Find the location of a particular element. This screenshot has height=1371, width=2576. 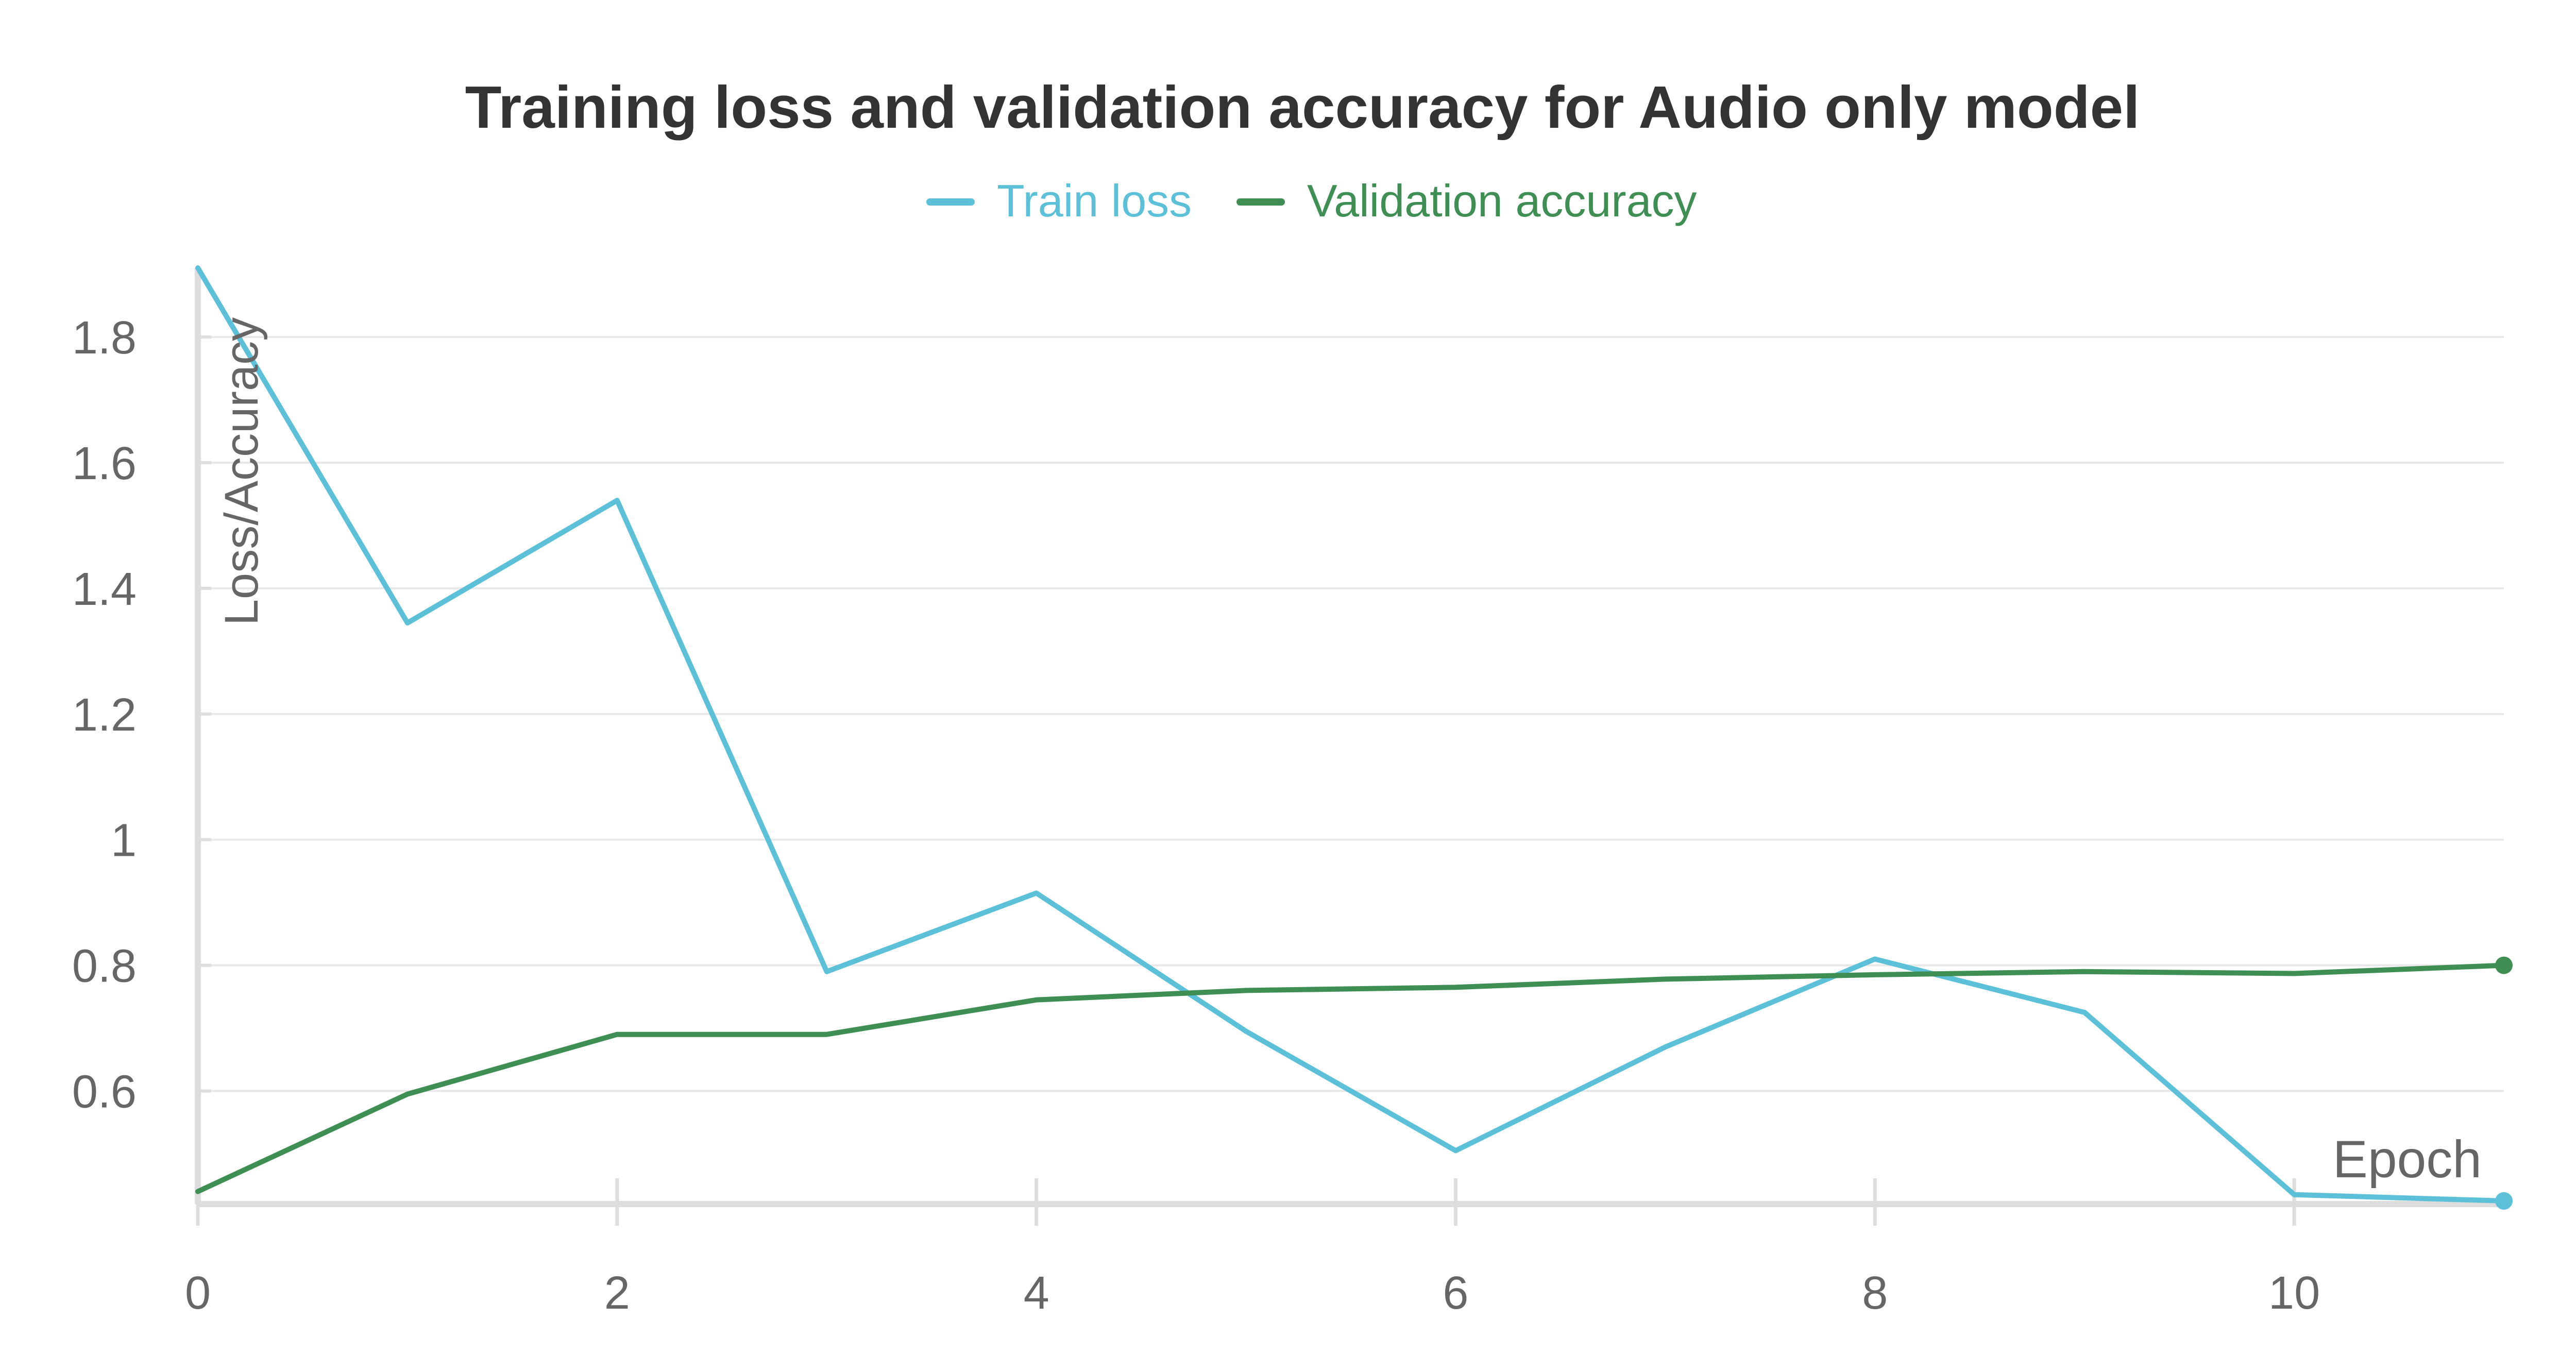

legend: Train loss Validation accuracy is located at coordinates (1311, 200).